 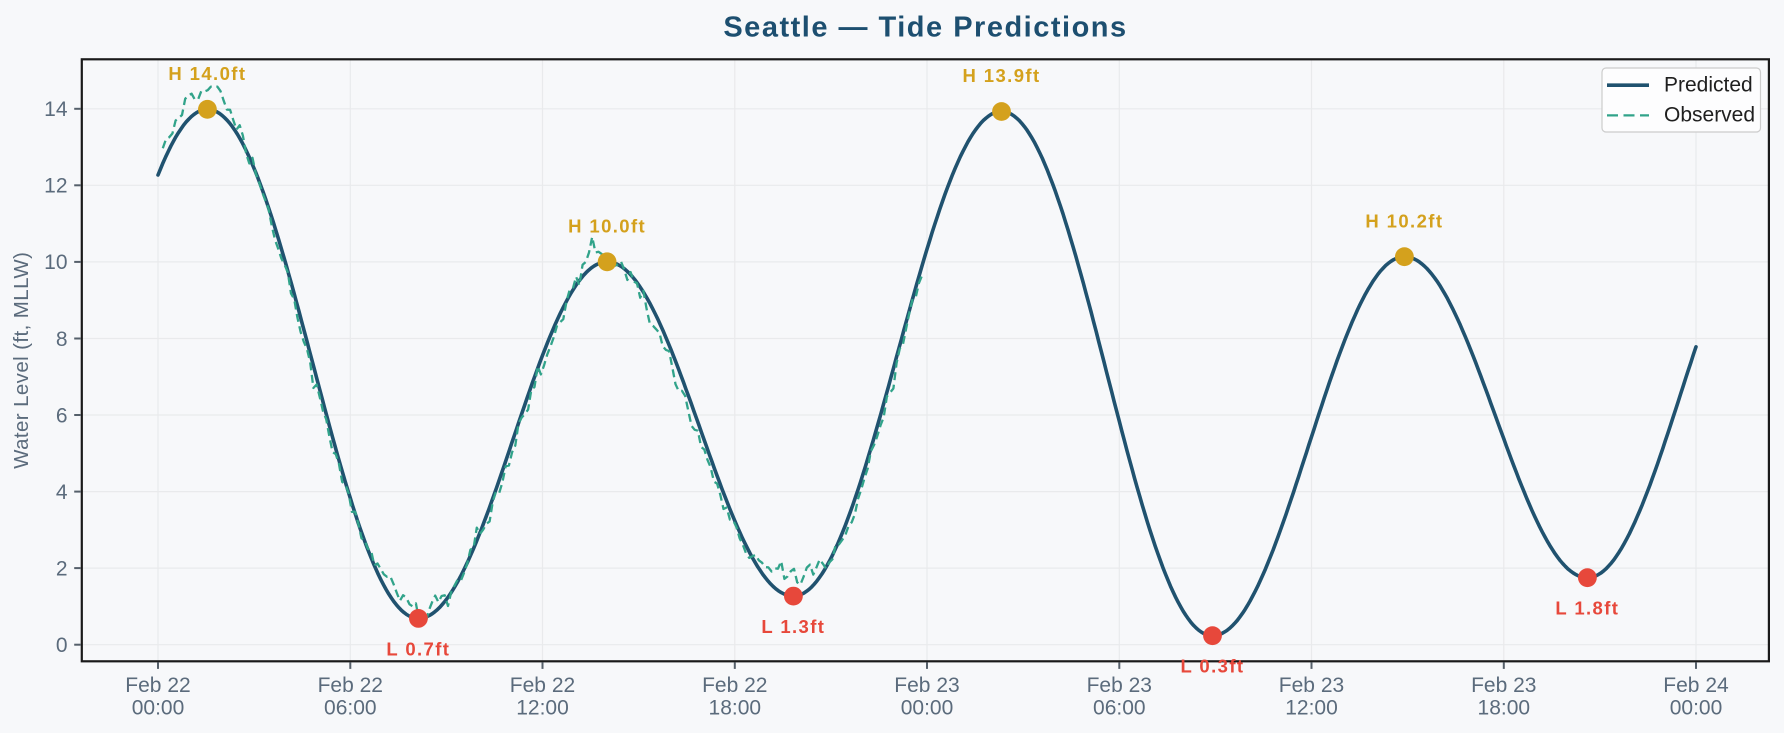 What do you see at coordinates (207, 73) in the screenshot?
I see `svg-text: H 14.0ft` at bounding box center [207, 73].